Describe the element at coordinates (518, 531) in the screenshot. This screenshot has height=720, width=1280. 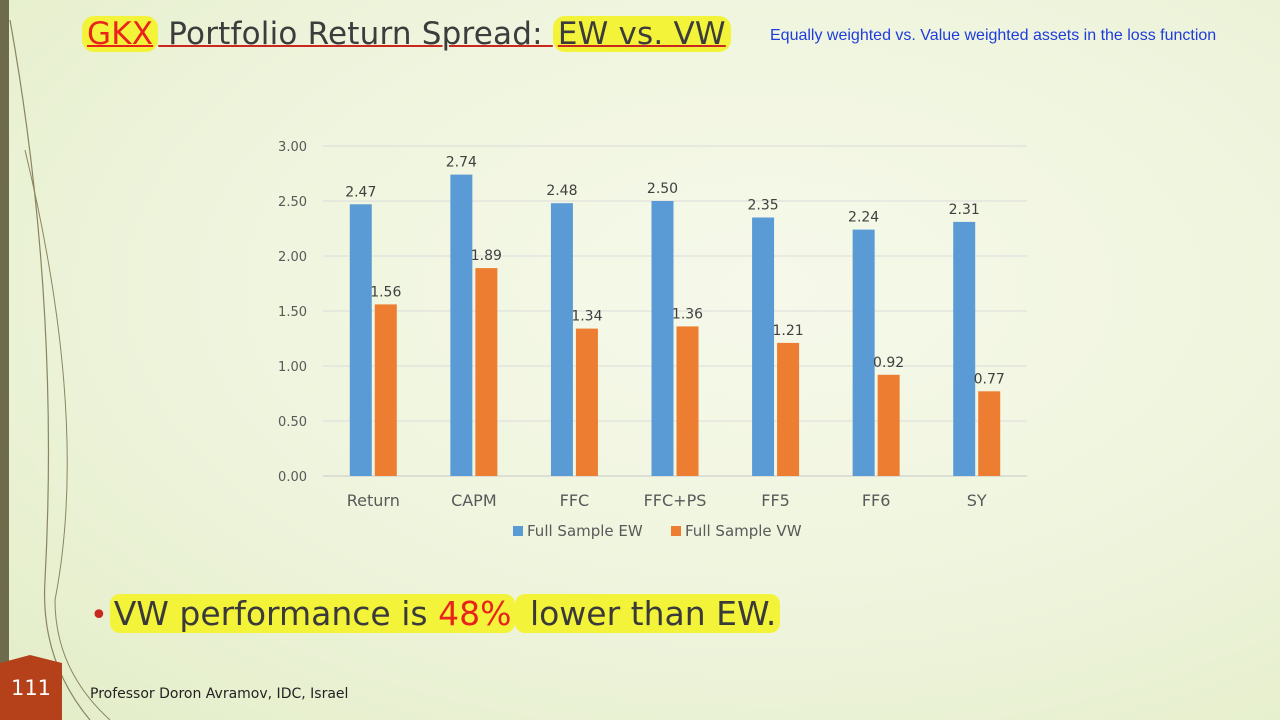
I see `legend-swatch-ew` at that location.